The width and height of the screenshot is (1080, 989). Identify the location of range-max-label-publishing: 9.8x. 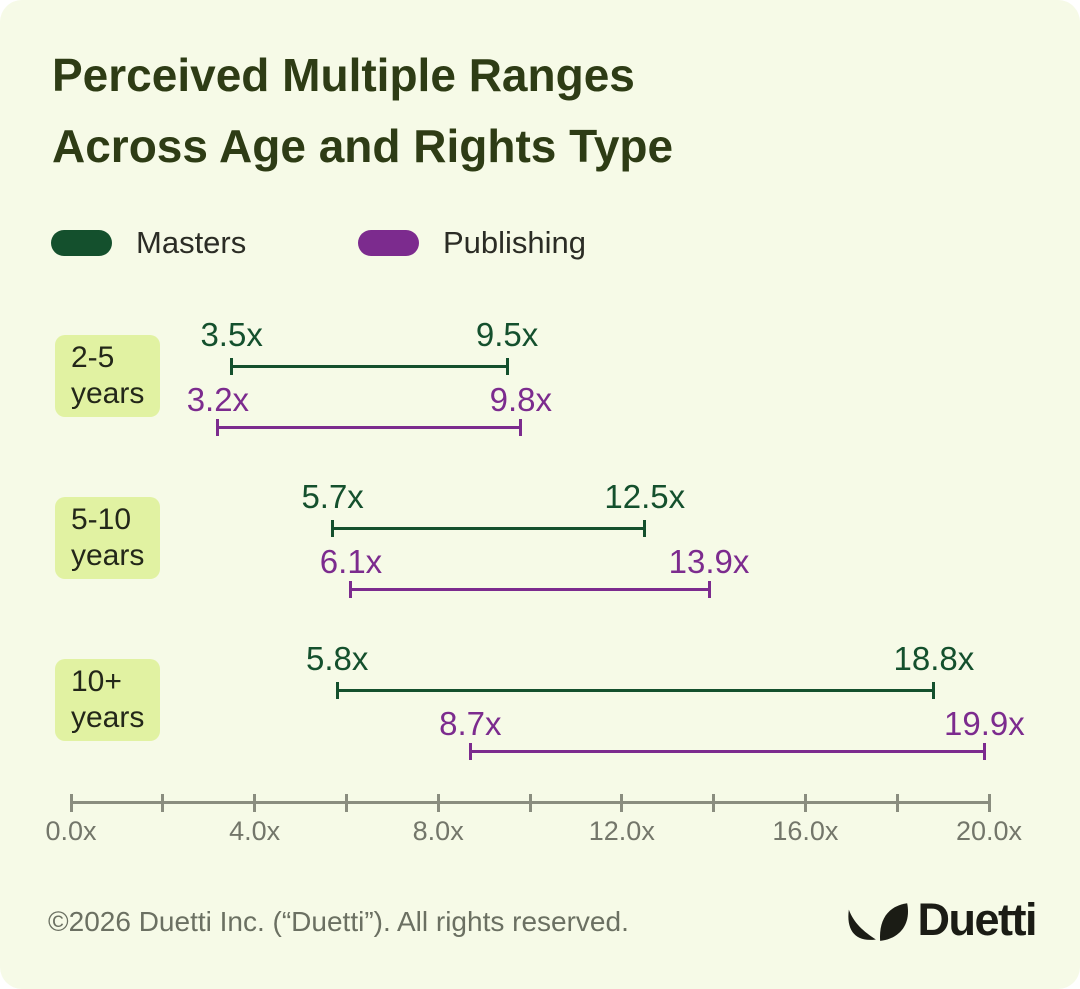
(520, 399).